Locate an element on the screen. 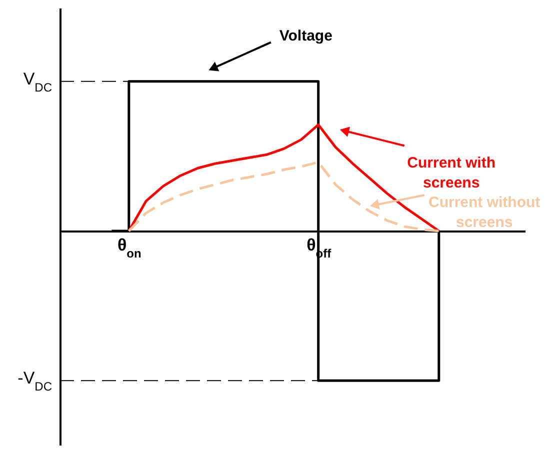 This screenshot has height=453, width=549. ref-line-label: -V$_{DC}$ is located at coordinates (35, 381).